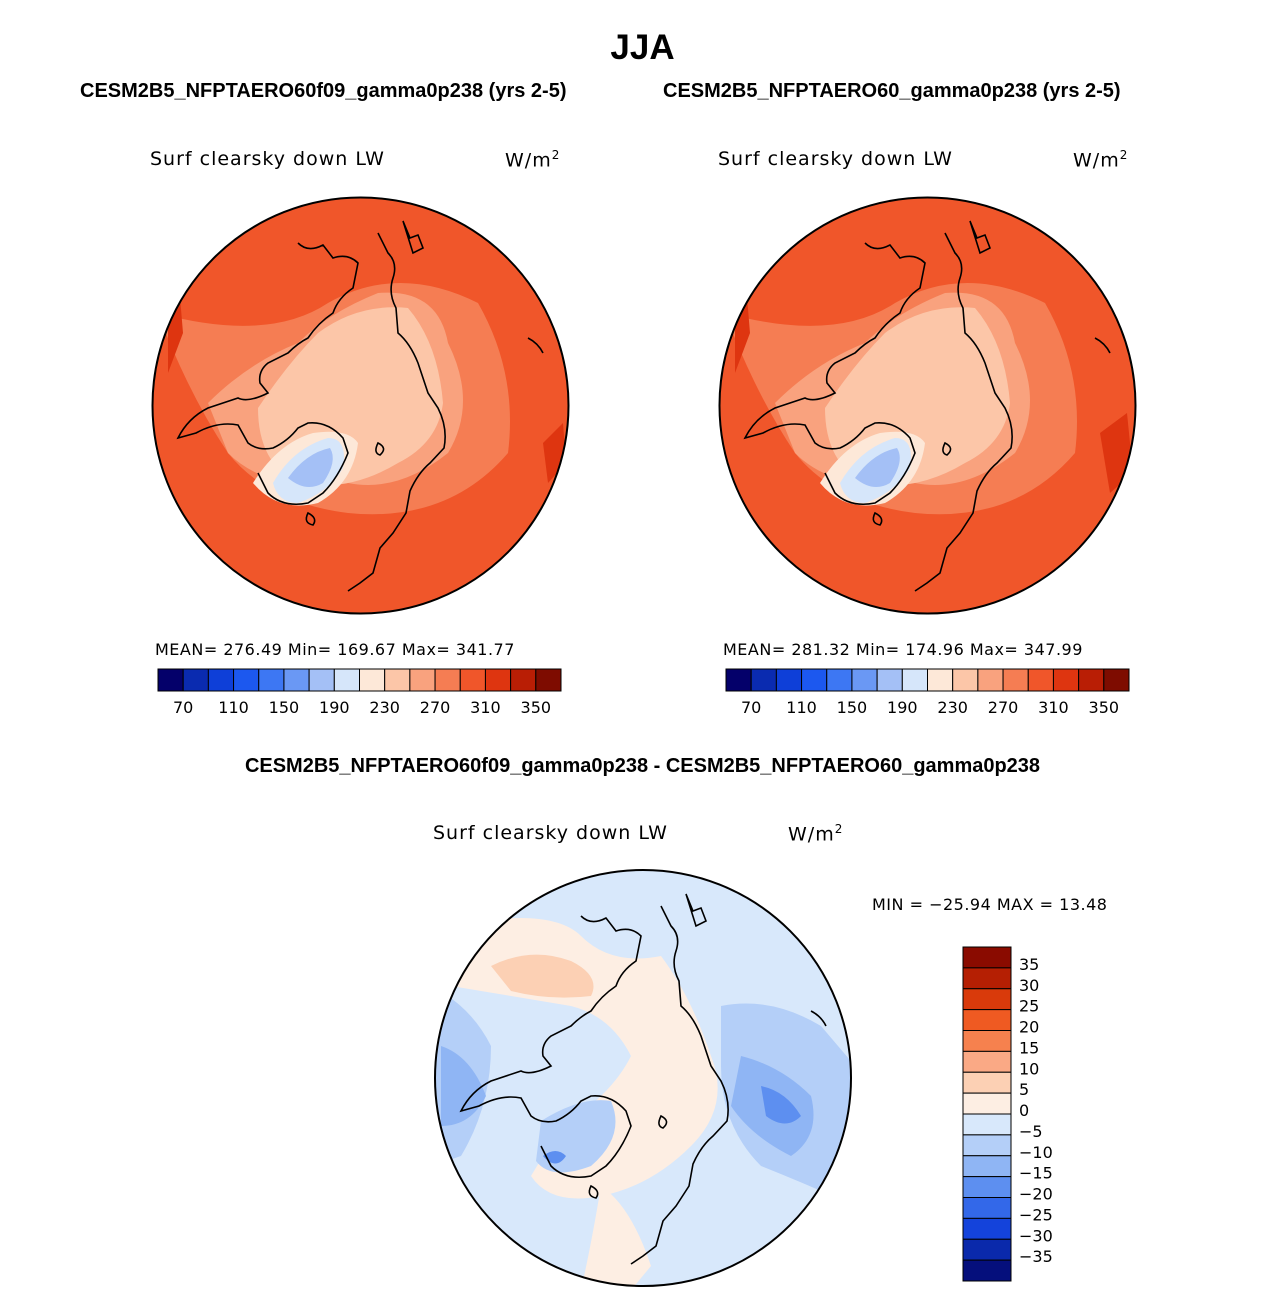 The width and height of the screenshot is (1285, 1291). What do you see at coordinates (903, 649) in the screenshot?
I see `stats-line-2: MEAN= 281.32 Min= 174.96 Max= 347.99` at bounding box center [903, 649].